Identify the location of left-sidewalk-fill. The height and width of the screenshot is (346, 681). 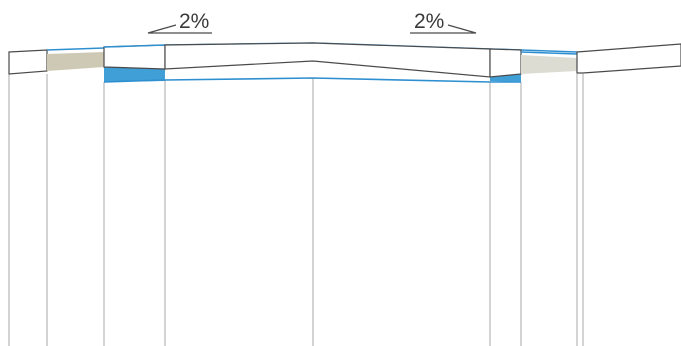
(75, 61).